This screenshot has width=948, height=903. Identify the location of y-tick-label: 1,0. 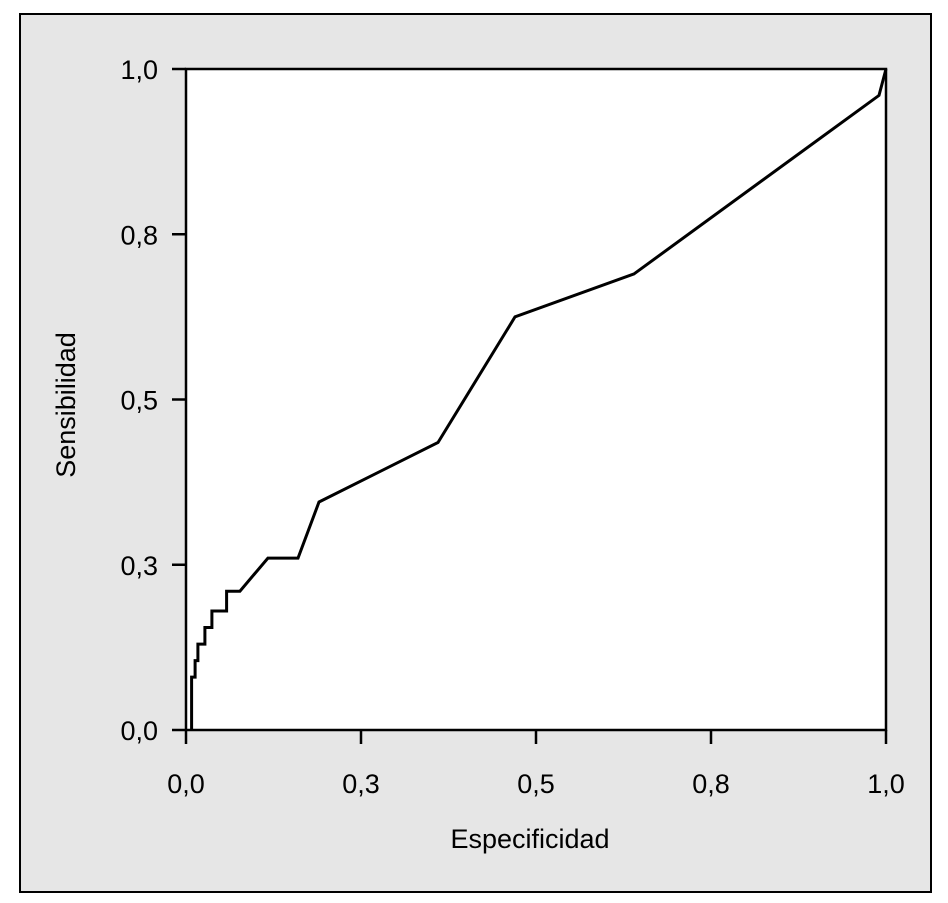
(139, 70).